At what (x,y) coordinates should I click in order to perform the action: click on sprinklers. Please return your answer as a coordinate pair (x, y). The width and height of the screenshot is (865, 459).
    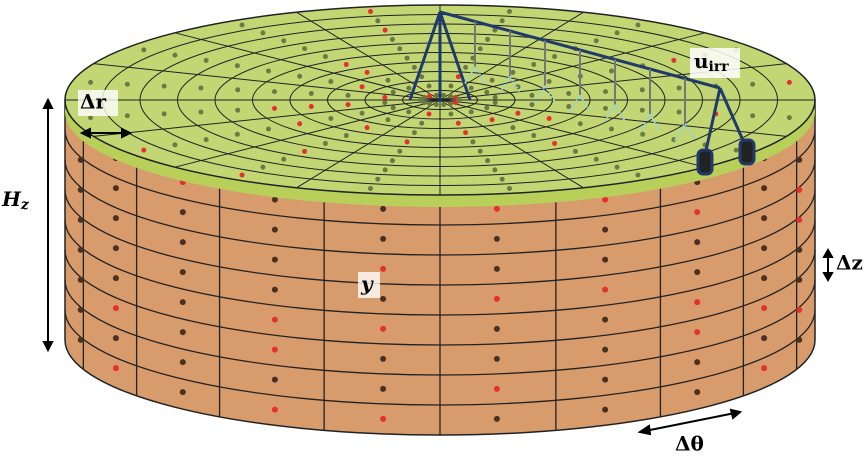
    Looking at the image, I should click on (580, 81).